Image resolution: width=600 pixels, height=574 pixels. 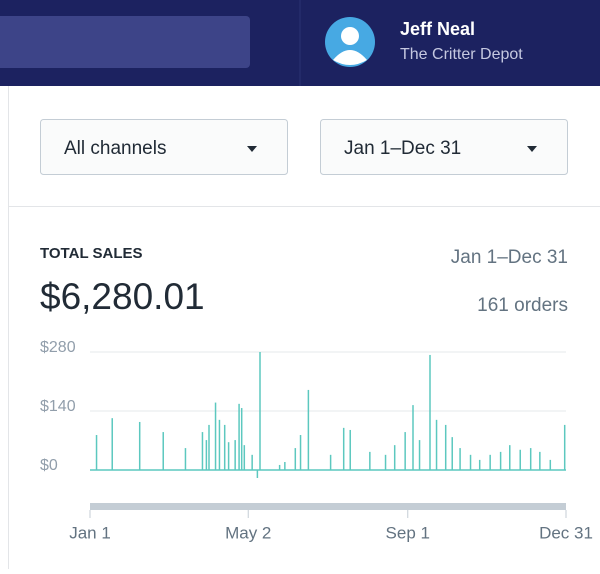 I want to click on avatar-head, so click(x=350, y=36).